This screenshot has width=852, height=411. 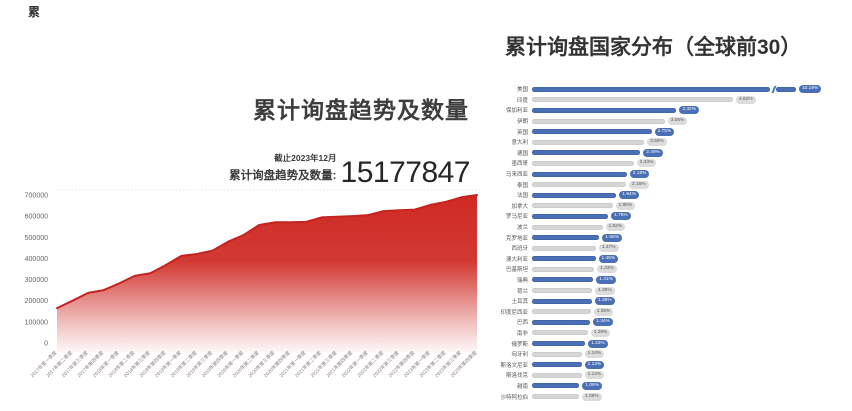 What do you see at coordinates (324, 364) in the screenshot?
I see `x-axis-tick: 2021年第三季度` at bounding box center [324, 364].